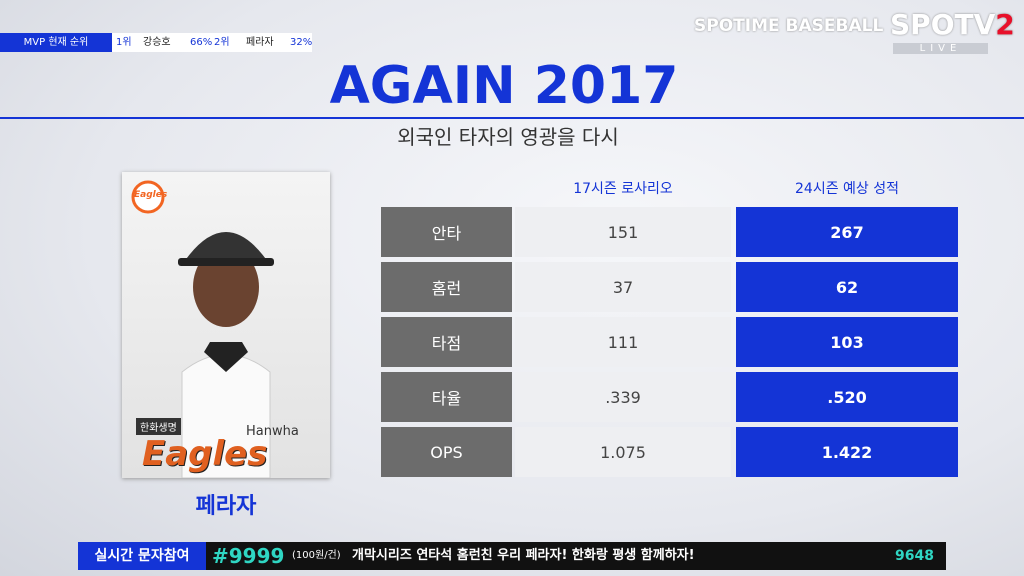 The image size is (1024, 576). I want to click on divider, so click(512, 118).